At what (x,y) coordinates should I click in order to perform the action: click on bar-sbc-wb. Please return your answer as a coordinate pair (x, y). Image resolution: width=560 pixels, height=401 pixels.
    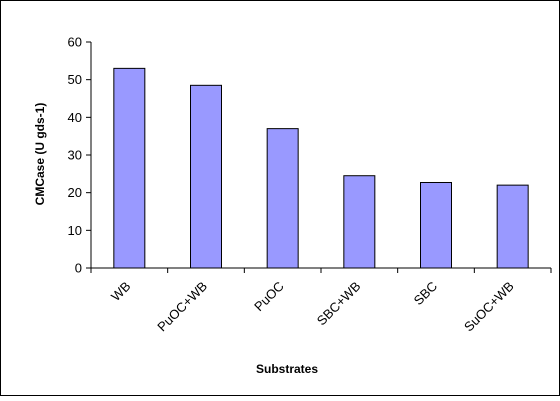
    Looking at the image, I should click on (359, 222).